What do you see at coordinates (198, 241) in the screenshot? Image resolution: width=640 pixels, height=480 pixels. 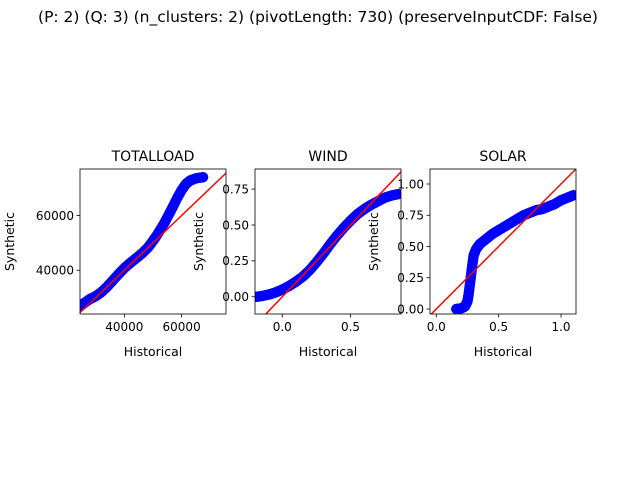 I see `wind-ylabel: Synthetic` at bounding box center [198, 241].